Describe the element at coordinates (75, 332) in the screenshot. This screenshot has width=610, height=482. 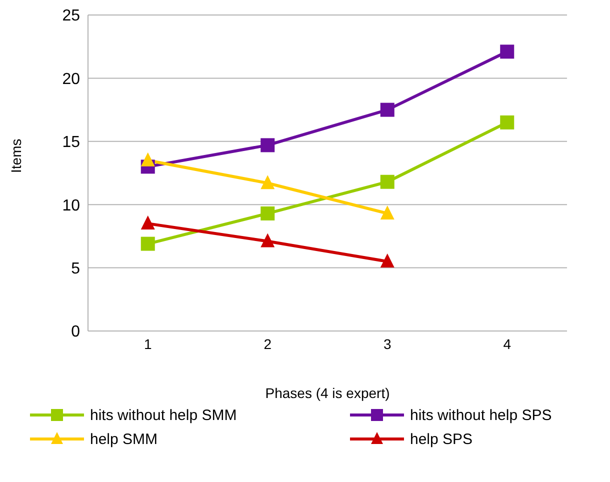
I see `y-tick-label: 0` at that location.